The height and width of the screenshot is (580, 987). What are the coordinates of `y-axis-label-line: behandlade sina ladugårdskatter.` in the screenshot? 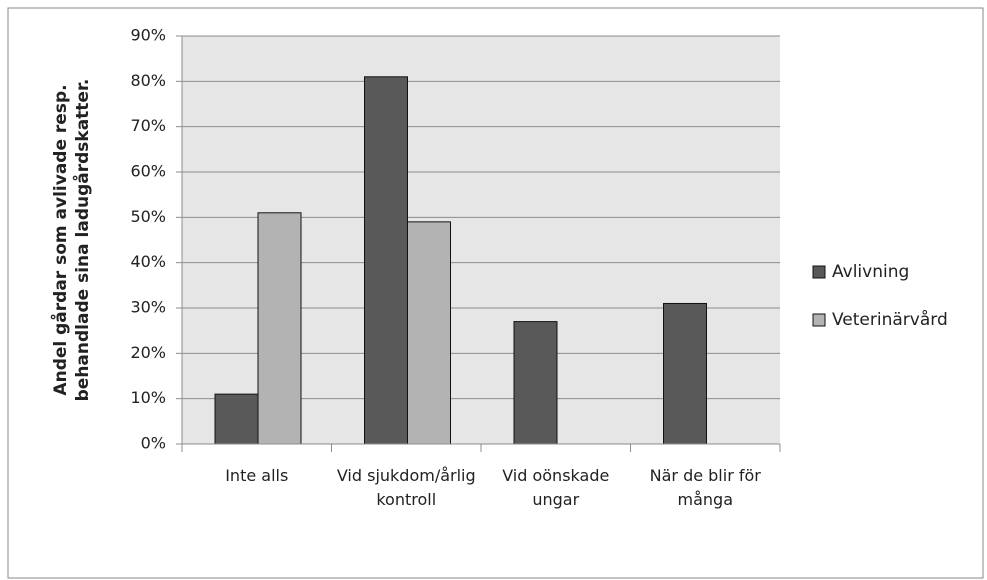 It's located at (82, 240).